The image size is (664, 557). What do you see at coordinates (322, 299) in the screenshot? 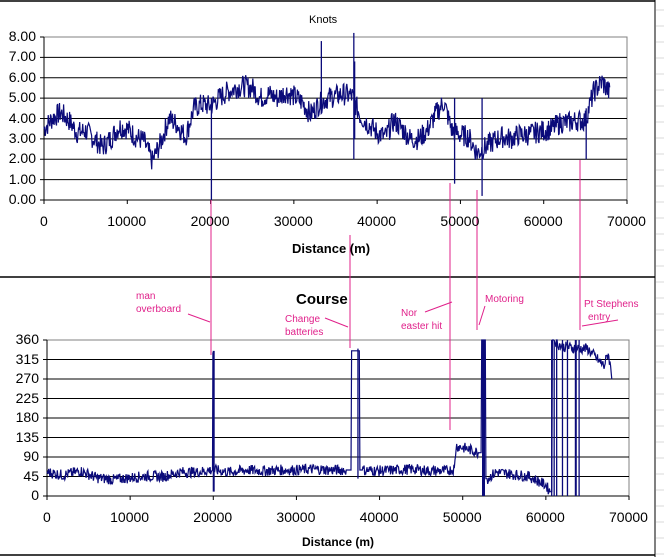
I see `course-chart-title: Course` at bounding box center [322, 299].